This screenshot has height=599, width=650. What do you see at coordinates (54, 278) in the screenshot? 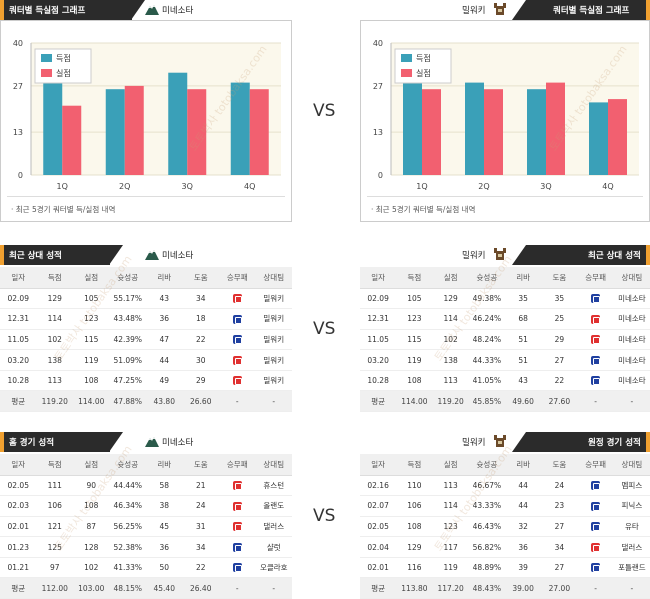
I see `column-header: 득점` at bounding box center [54, 278].